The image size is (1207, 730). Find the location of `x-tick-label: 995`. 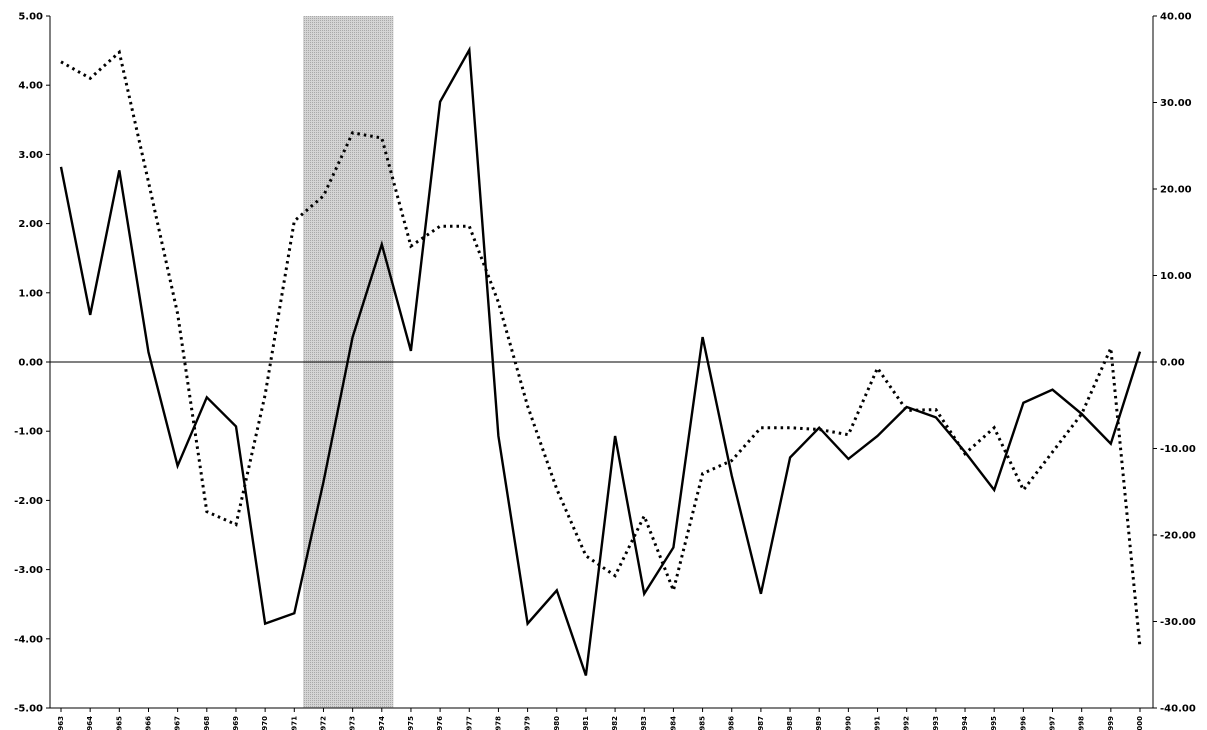

x-tick-label: 995 is located at coordinates (994, 723).